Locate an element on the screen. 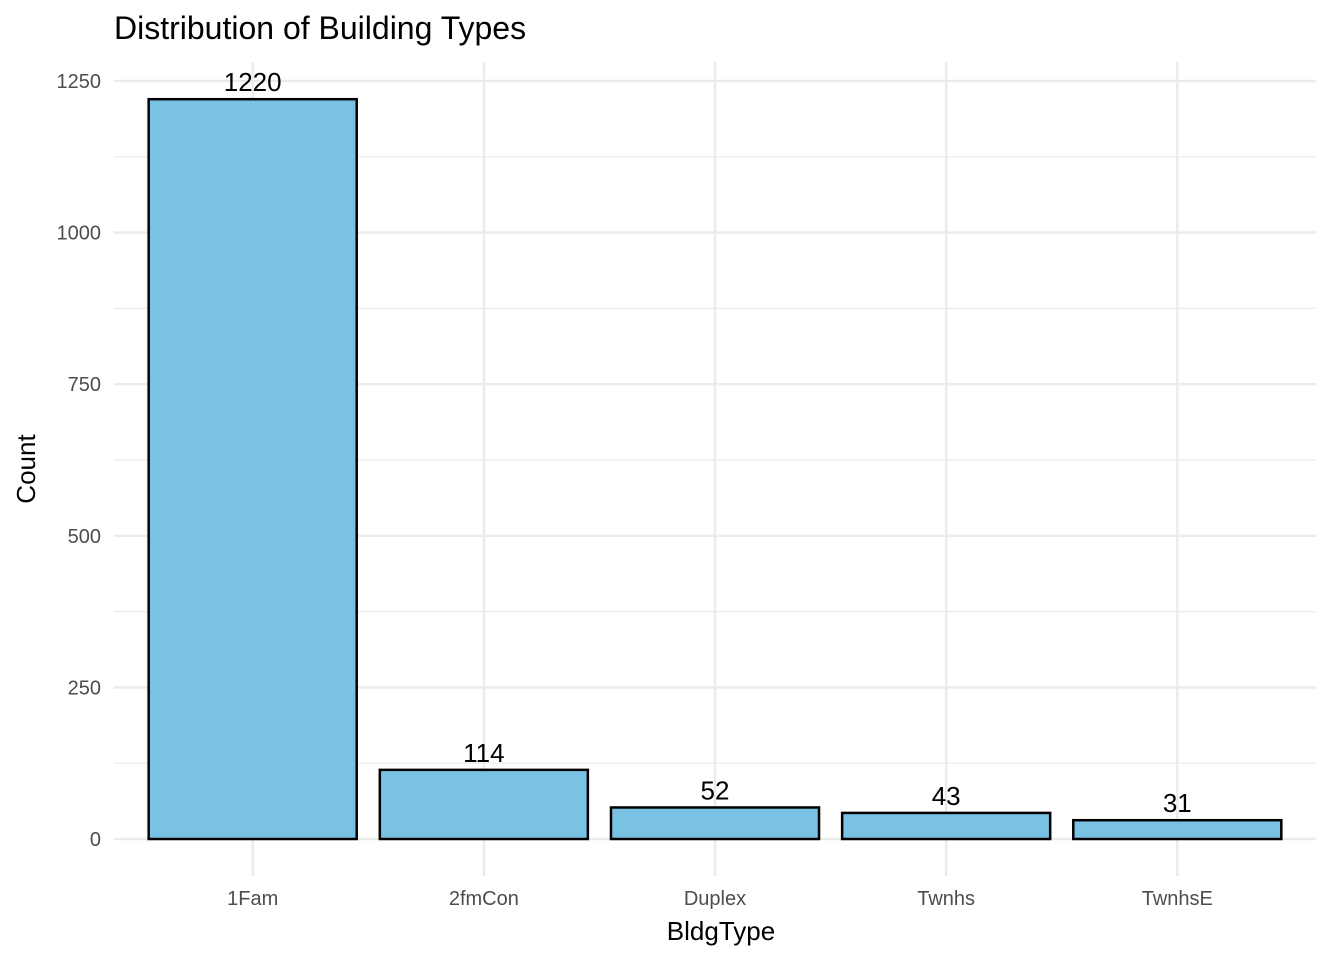 This screenshot has width=1344, height=960. y-tick-label: 1000 is located at coordinates (79, 234).